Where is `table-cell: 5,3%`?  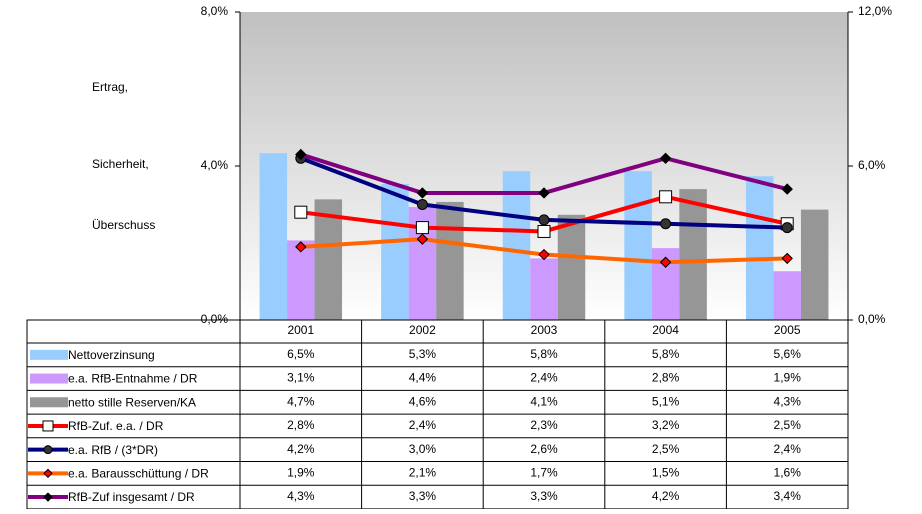 table-cell: 5,3% is located at coordinates (423, 354).